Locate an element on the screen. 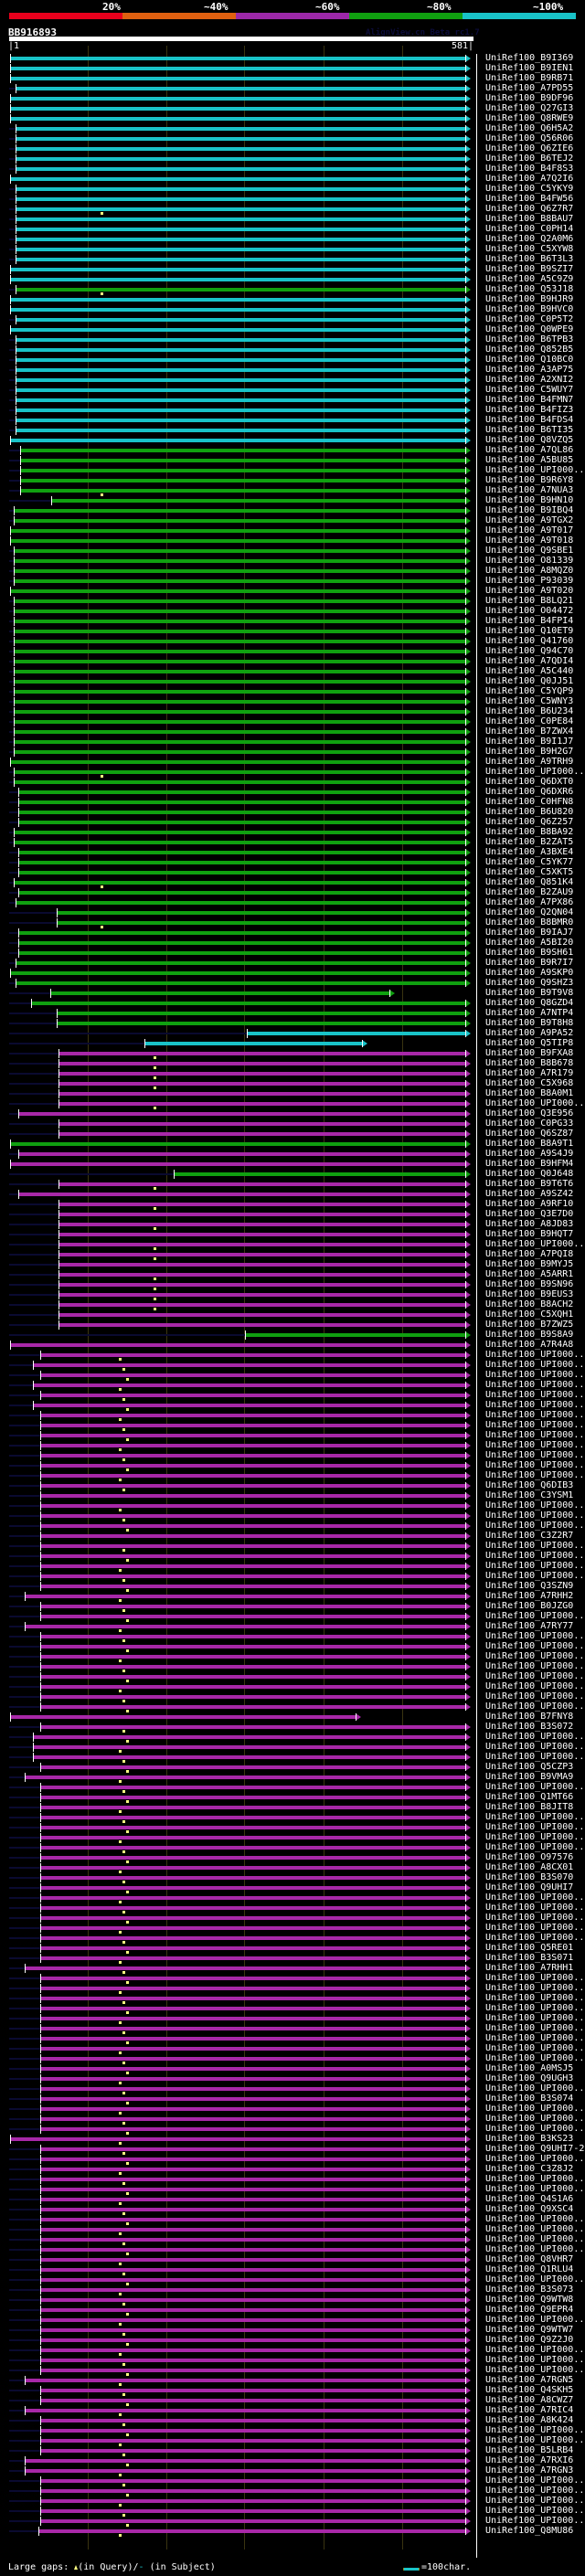  hit-label: UniRef100_A7NTP4 is located at coordinates (530, 1013).